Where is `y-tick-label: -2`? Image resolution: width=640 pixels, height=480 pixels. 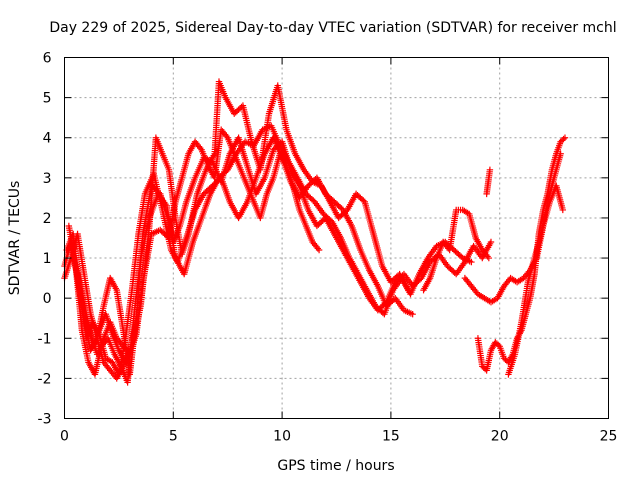
y-tick-label: -2 is located at coordinates (45, 379).